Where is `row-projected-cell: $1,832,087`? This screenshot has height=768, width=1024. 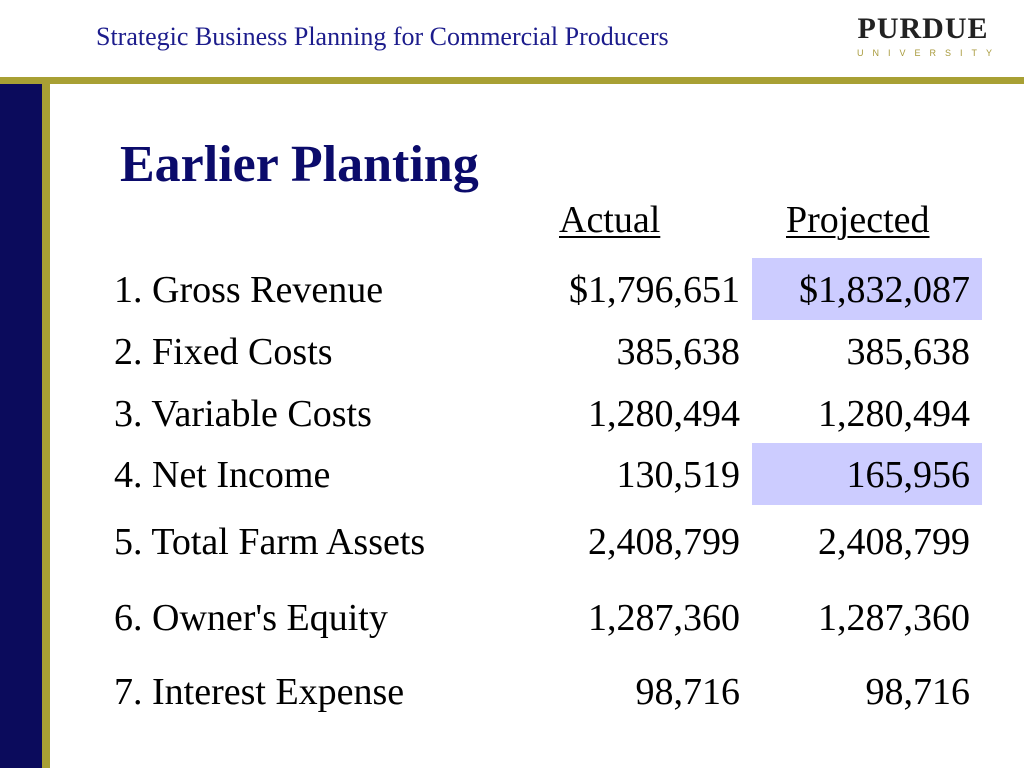 row-projected-cell: $1,832,087 is located at coordinates (867, 289).